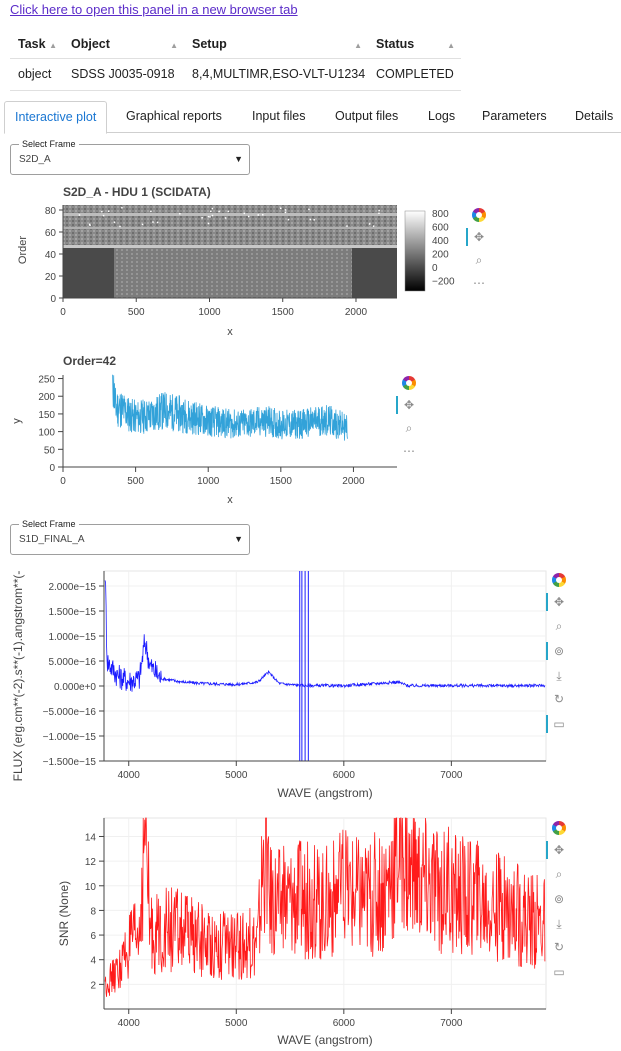 This screenshot has width=621, height=1051. What do you see at coordinates (89, 361) in the screenshot?
I see `chart-title: Order=42` at bounding box center [89, 361].